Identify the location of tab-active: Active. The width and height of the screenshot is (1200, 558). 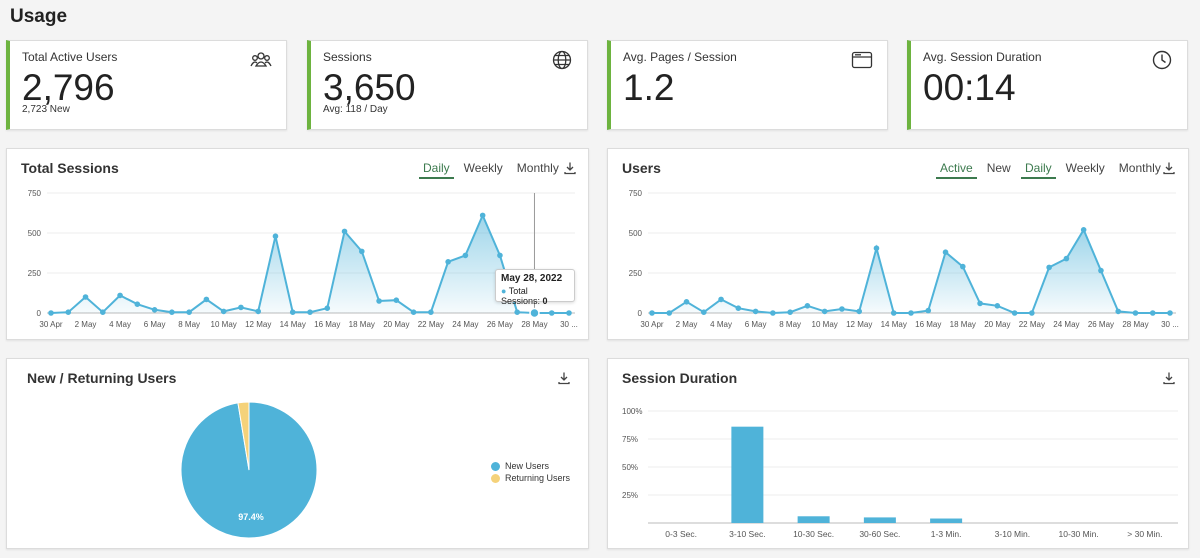
(956, 170).